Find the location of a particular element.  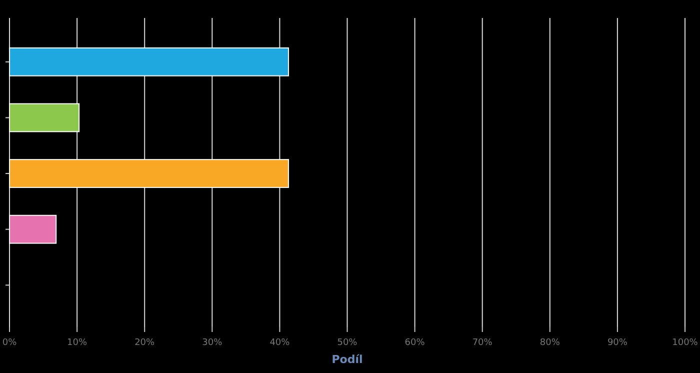

x-tick-label: 10% is located at coordinates (77, 343).